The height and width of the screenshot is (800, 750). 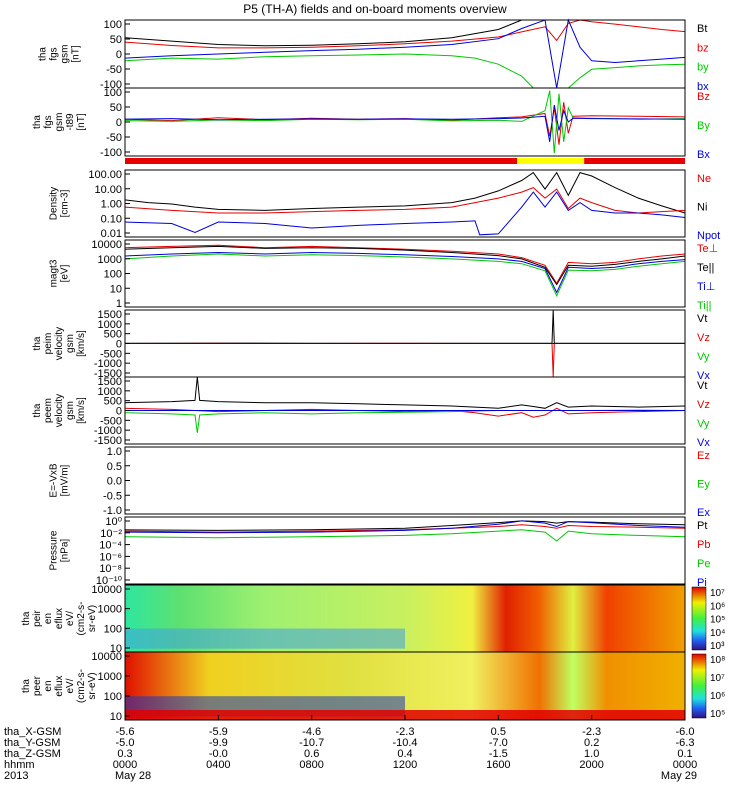 I want to click on legend-entry: Vx, so click(x=703, y=443).